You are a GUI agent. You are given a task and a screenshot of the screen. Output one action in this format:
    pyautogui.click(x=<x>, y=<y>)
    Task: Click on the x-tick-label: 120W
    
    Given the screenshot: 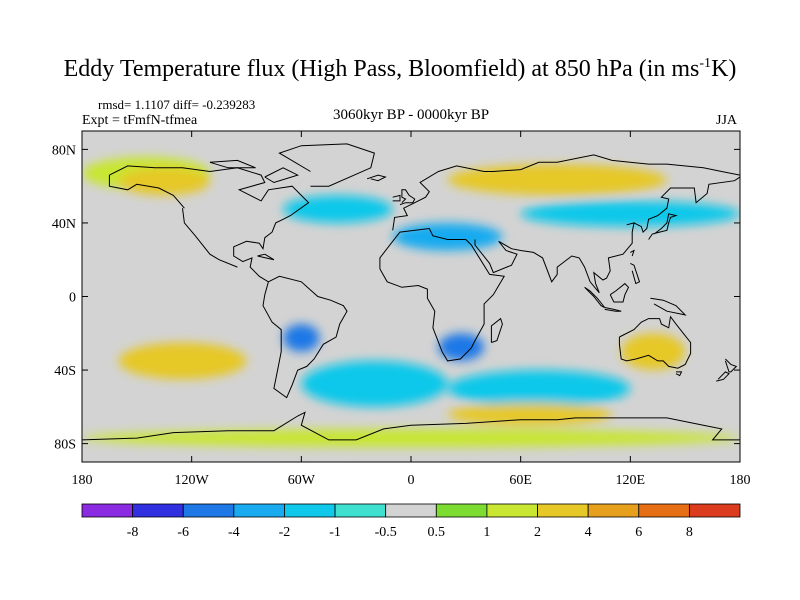 What is the action you would take?
    pyautogui.click(x=192, y=480)
    